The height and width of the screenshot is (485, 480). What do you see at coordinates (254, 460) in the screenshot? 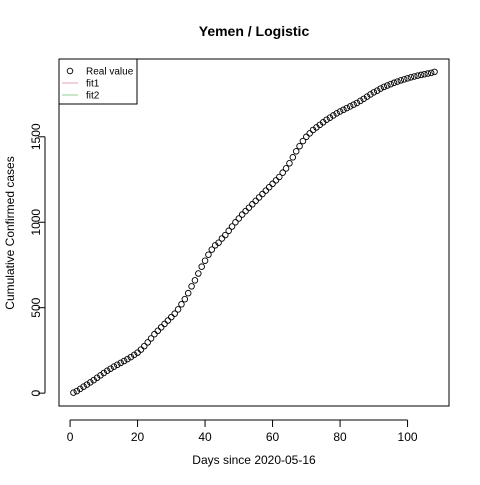
I see `x-axis-label: Days since 2020-05-16` at bounding box center [254, 460].